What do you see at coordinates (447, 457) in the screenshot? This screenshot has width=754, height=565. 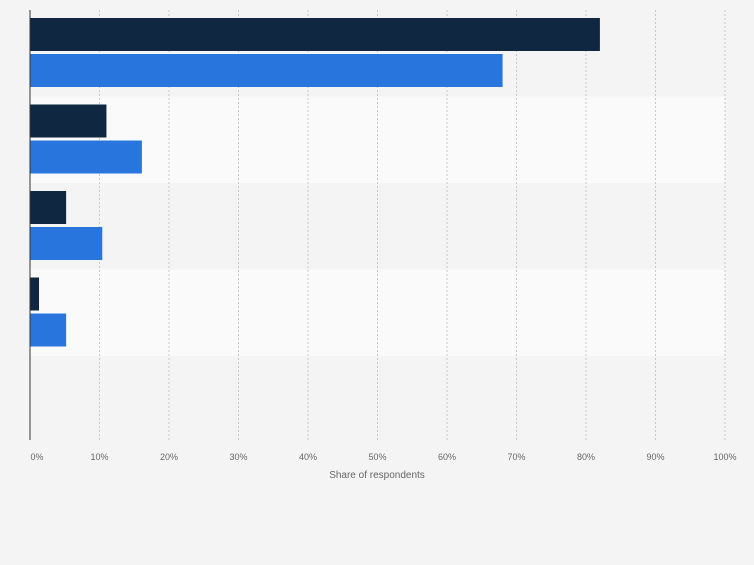 I see `x-tick-label: 60%` at bounding box center [447, 457].